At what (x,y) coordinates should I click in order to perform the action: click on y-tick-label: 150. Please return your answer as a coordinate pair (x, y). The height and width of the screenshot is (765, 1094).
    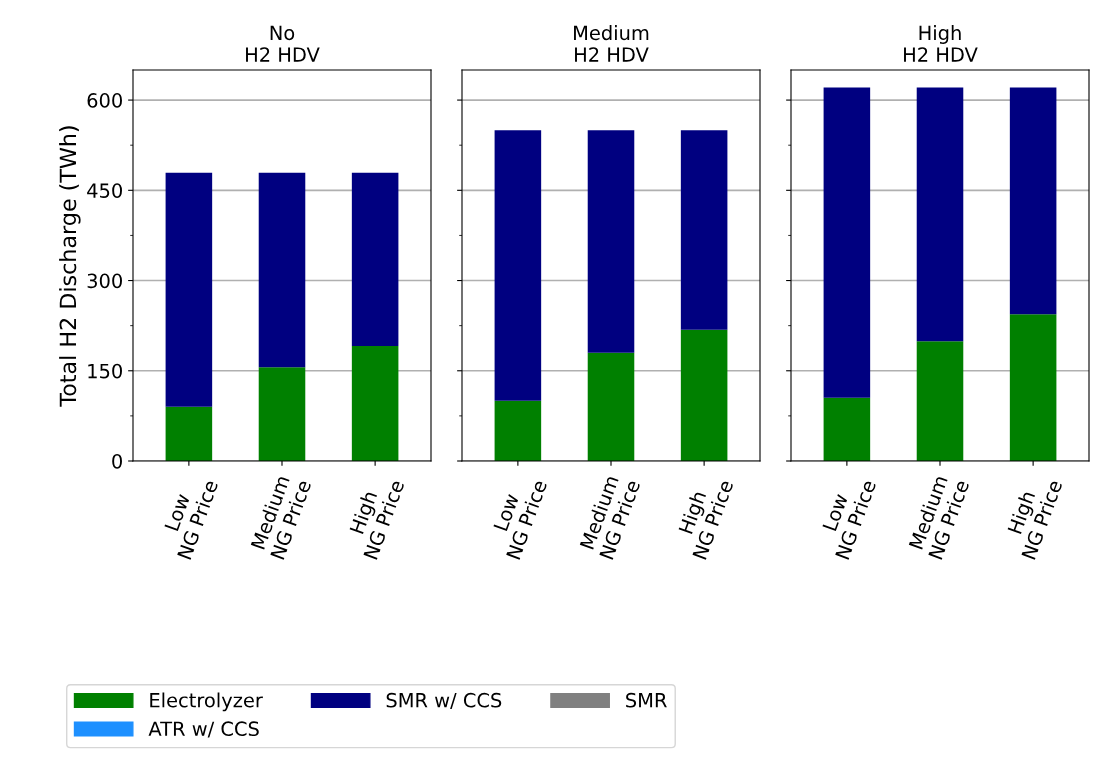
    Looking at the image, I should click on (105, 371).